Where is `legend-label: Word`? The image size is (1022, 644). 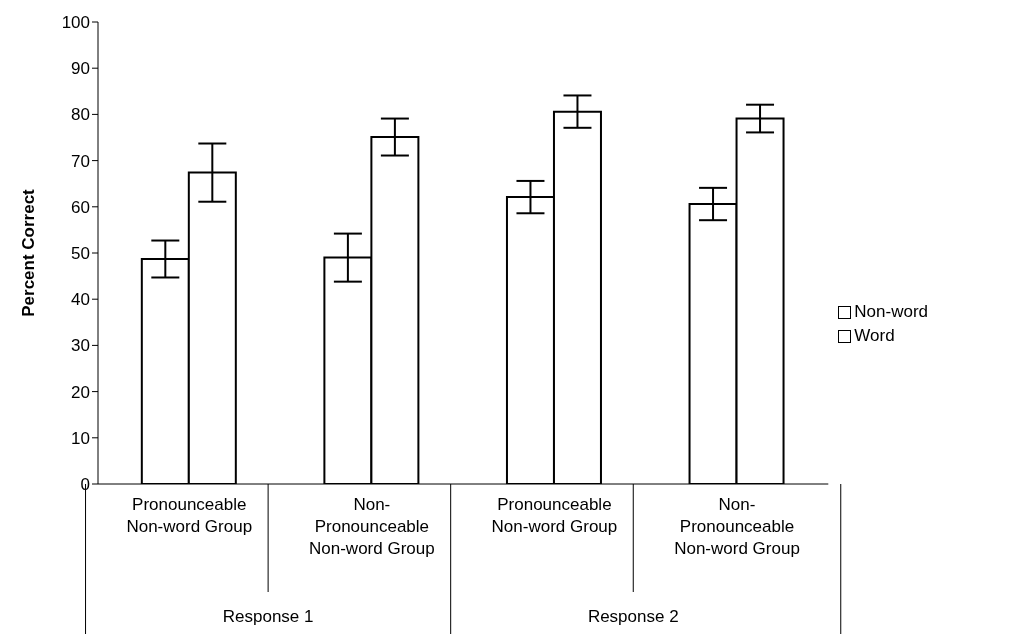
legend-label: Word is located at coordinates (874, 336).